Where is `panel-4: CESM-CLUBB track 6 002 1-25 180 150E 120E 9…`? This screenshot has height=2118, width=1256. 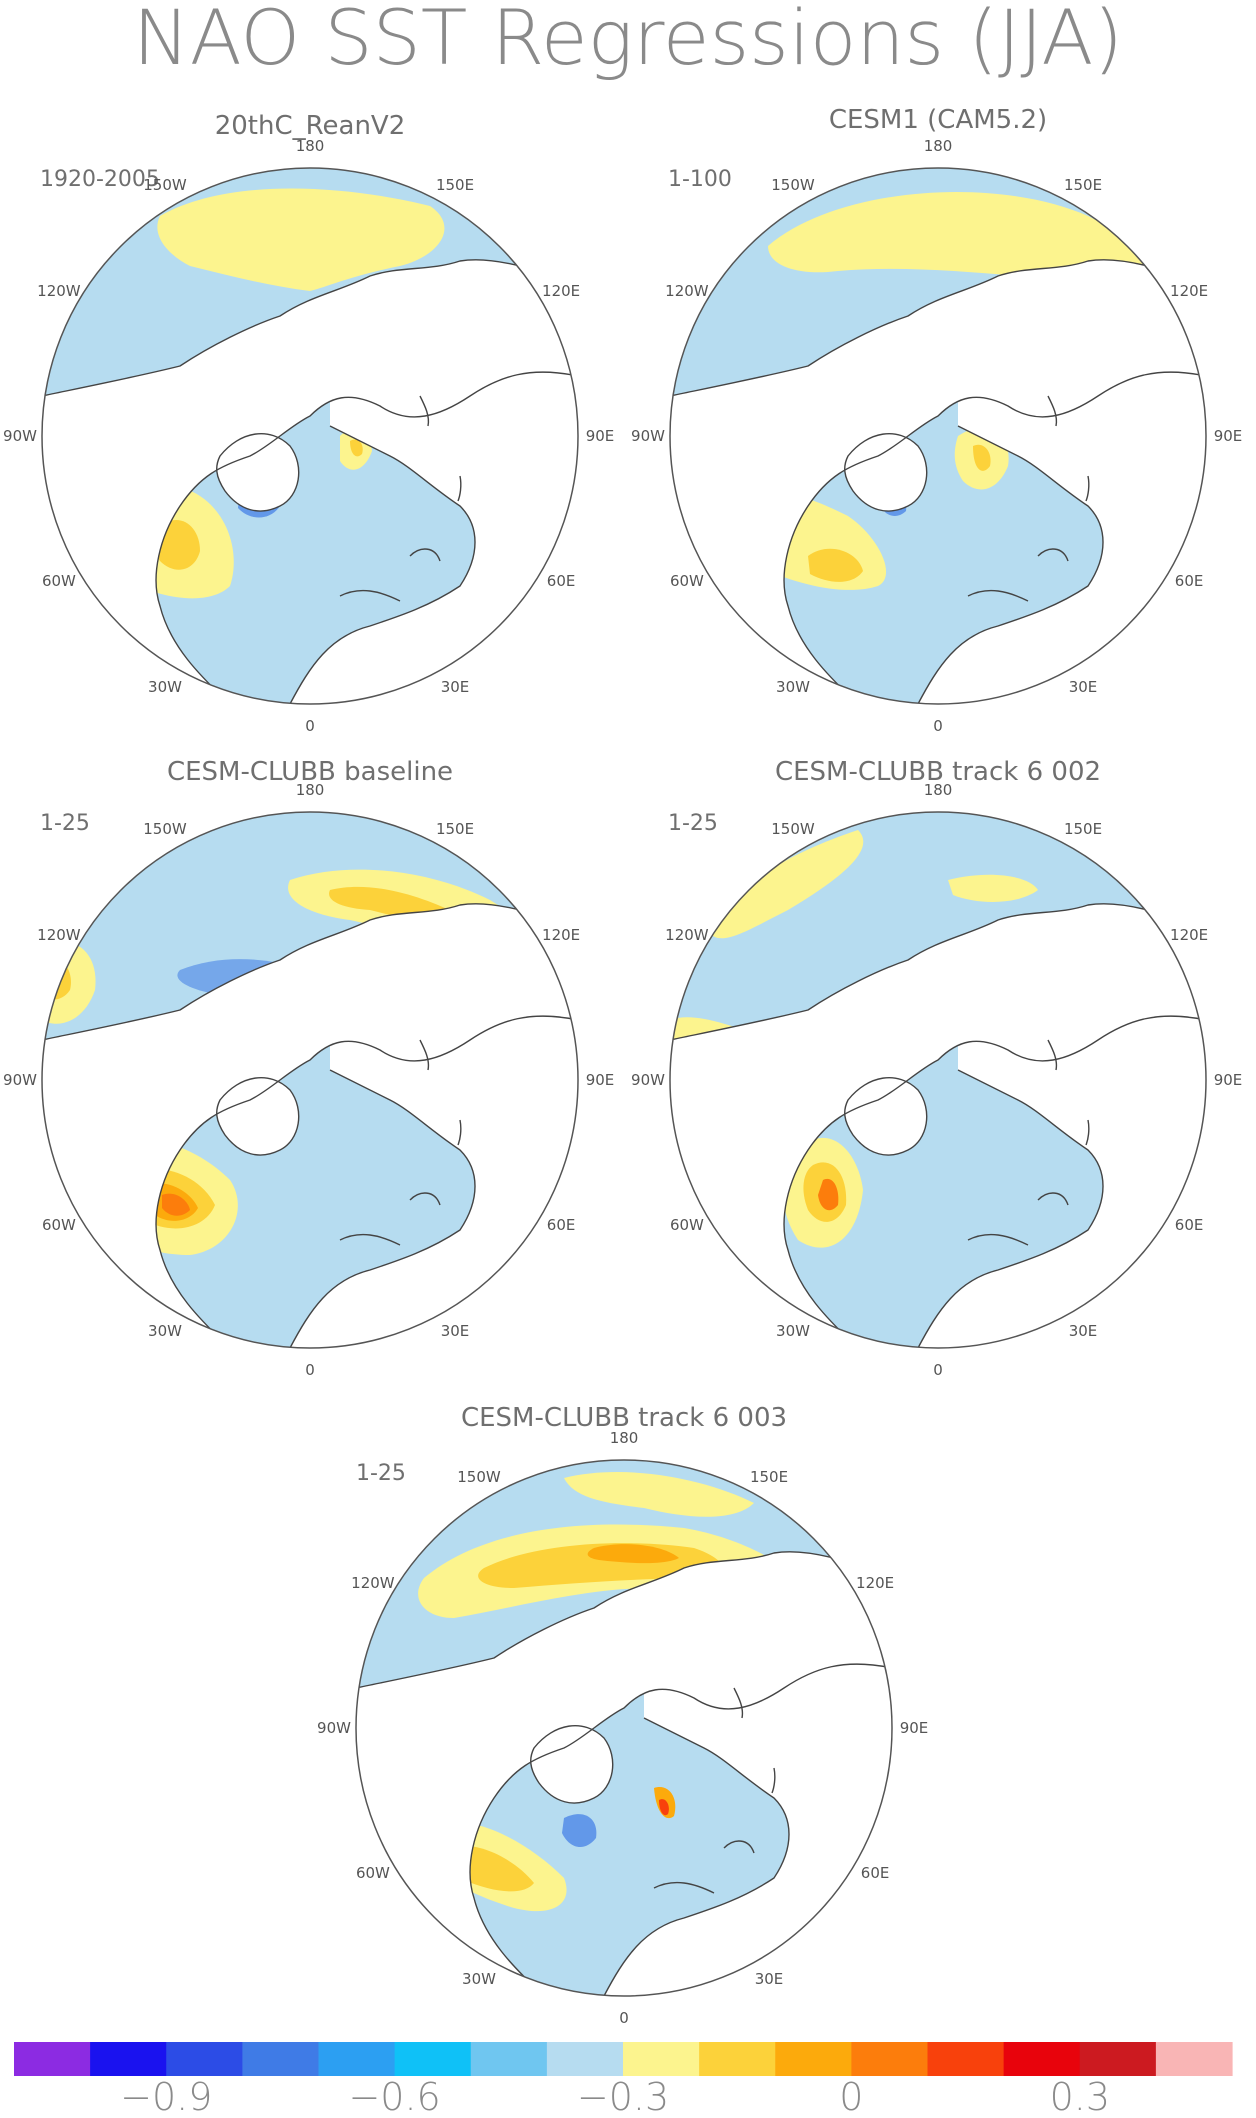
panel-4: CESM-CLUBB track 6 002 1-25 180 150E 120E 9… is located at coordinates (936, 1068).